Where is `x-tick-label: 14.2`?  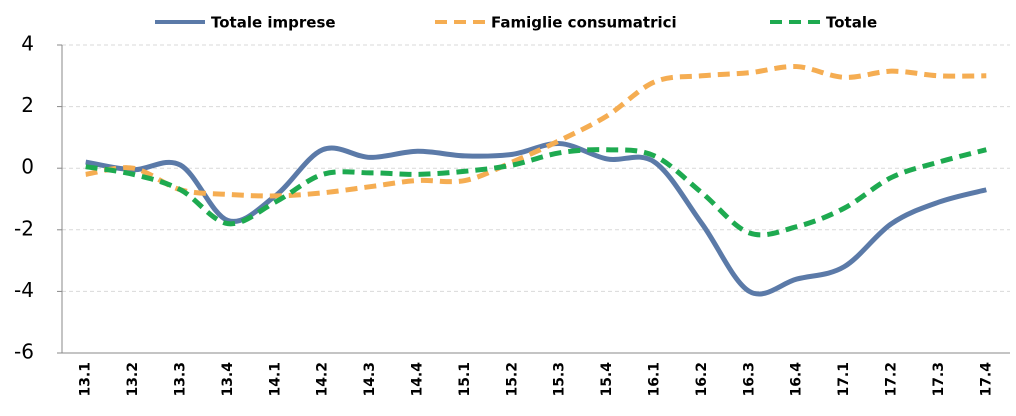 x-tick-label: 14.2 is located at coordinates (323, 379).